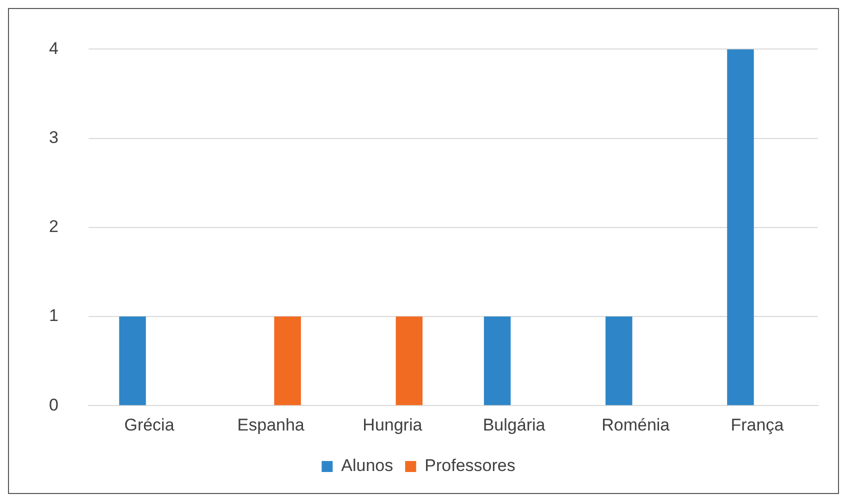 This screenshot has width=847, height=502. Describe the element at coordinates (271, 424) in the screenshot. I see `x-tick-label: Espanha` at that location.